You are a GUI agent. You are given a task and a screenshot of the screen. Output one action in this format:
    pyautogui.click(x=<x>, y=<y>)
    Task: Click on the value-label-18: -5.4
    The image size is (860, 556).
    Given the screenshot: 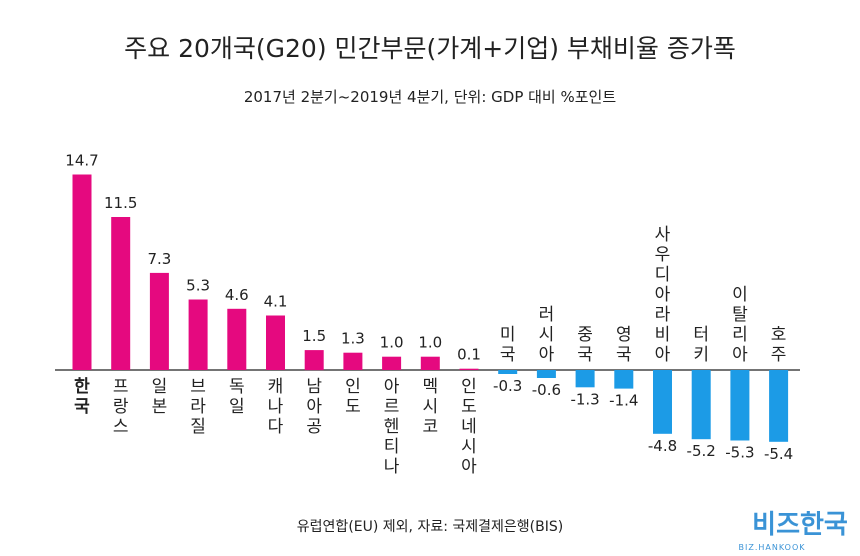 What is the action you would take?
    pyautogui.click(x=778, y=454)
    